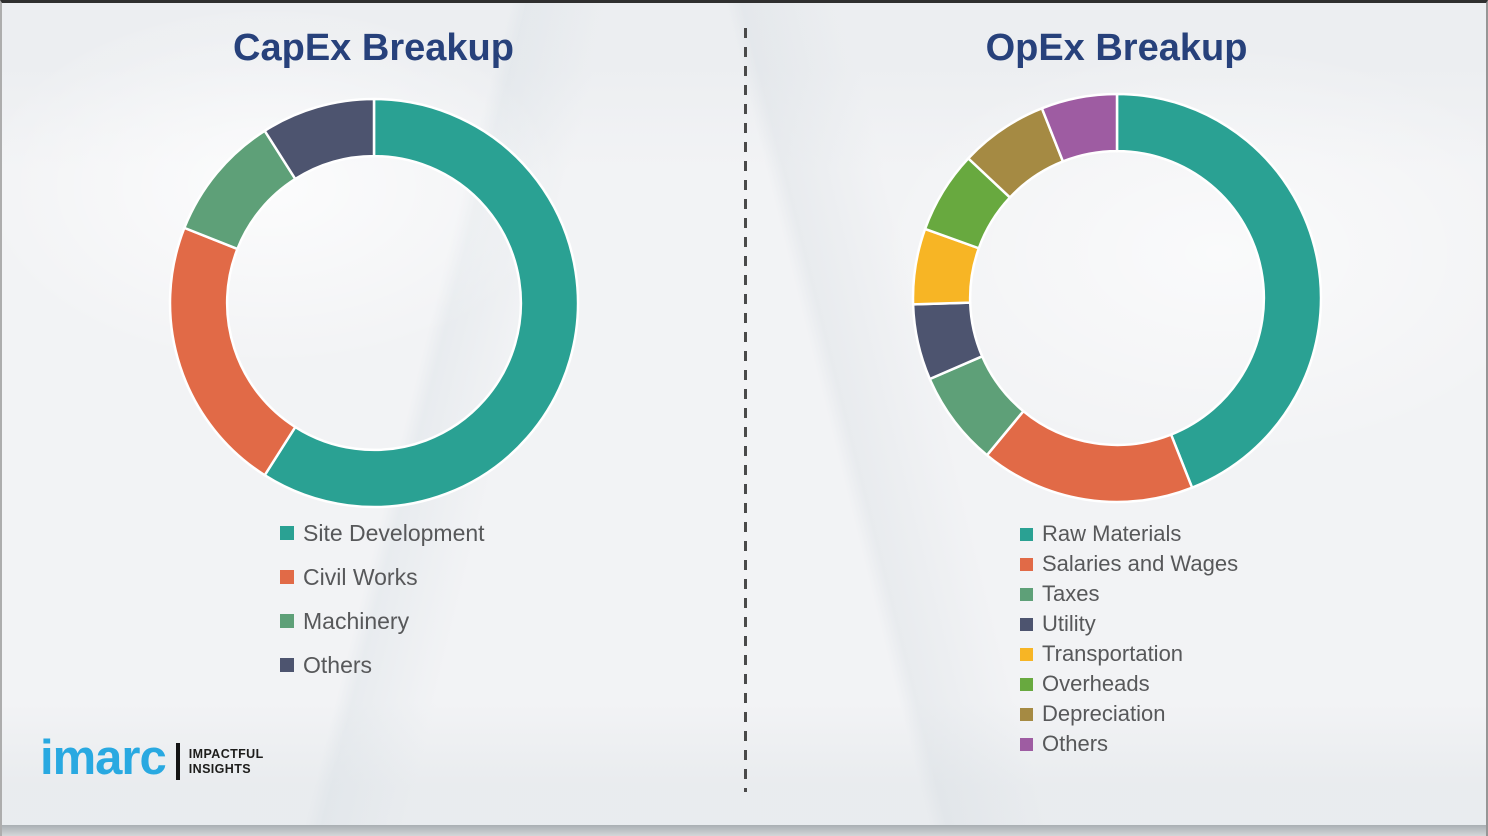 This screenshot has height=836, width=1488. Describe the element at coordinates (1129, 624) in the screenshot. I see `legend-item-utility: Utility` at that location.